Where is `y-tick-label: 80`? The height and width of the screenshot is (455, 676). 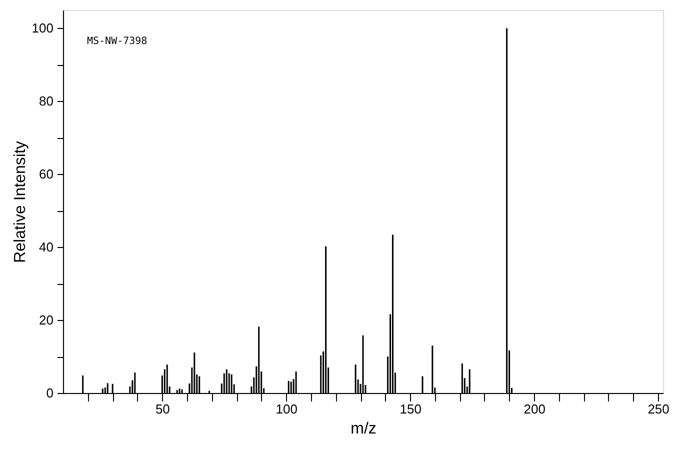
y-tick-label: 80 is located at coordinates (46, 101).